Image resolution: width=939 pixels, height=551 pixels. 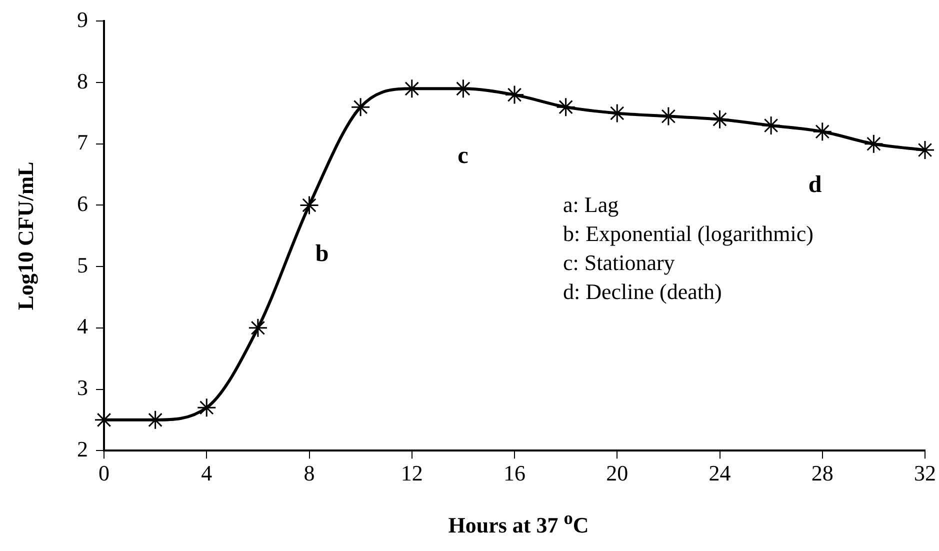 What do you see at coordinates (82, 19) in the screenshot?
I see `y-tick-label: 9` at bounding box center [82, 19].